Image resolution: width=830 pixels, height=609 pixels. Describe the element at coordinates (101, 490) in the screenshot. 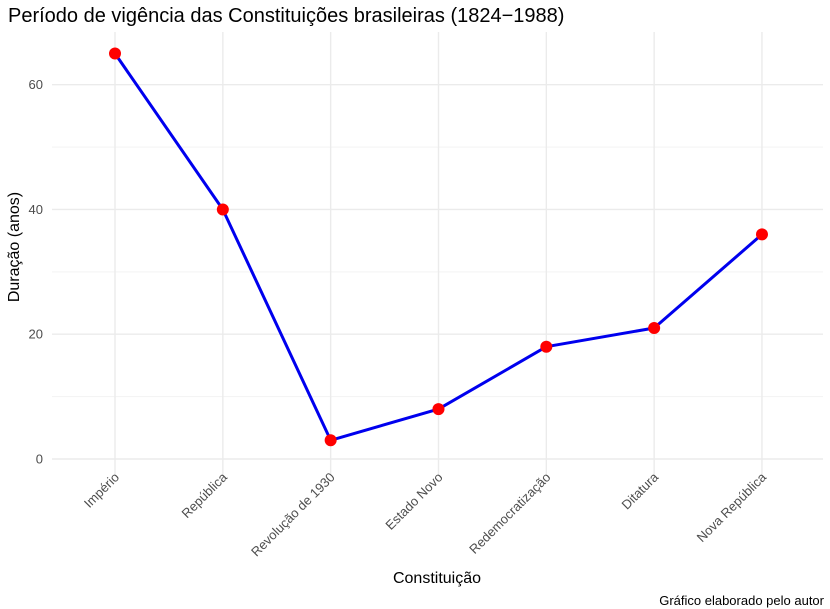

I see `x-tick-label: Império` at that location.